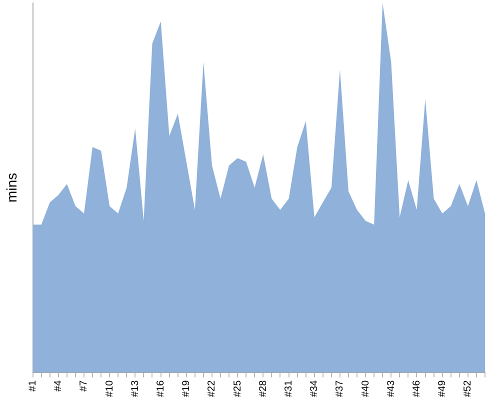 The height and width of the screenshot is (400, 500). What do you see at coordinates (416, 389) in the screenshot?
I see `x-tick-label: #46` at bounding box center [416, 389].